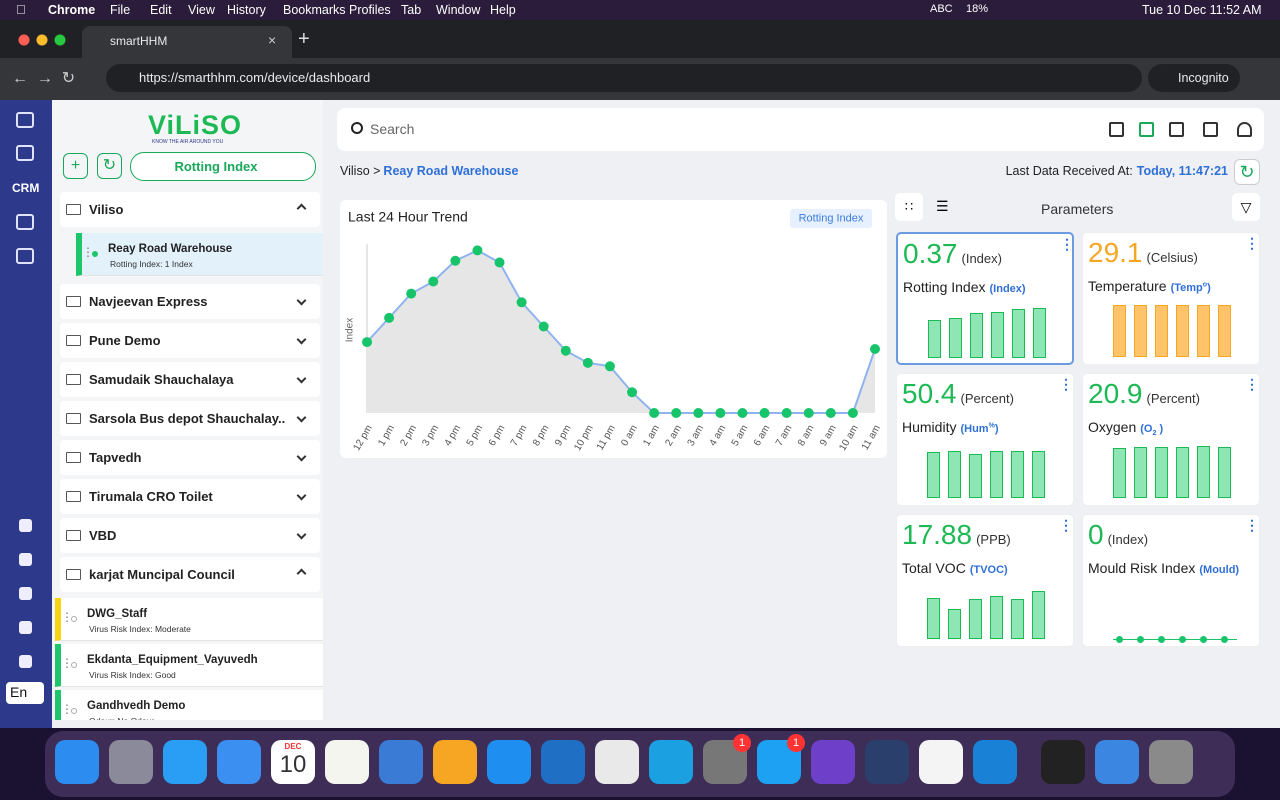  I want to click on grid-view: ∷, so click(909, 207).